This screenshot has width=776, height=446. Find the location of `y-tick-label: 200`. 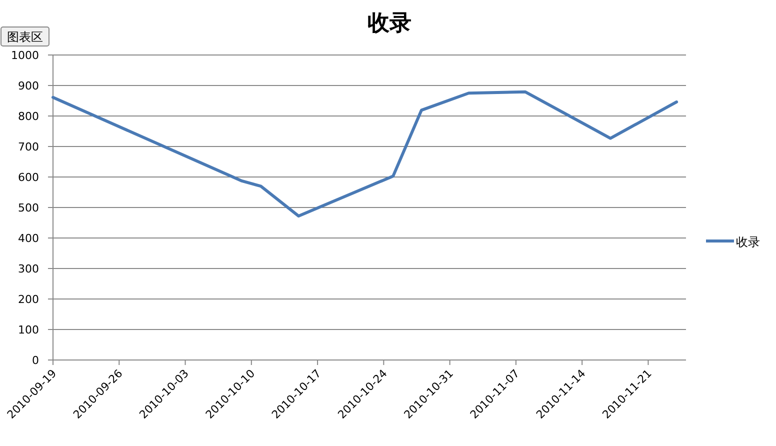

y-tick-label: 200 is located at coordinates (28, 299).